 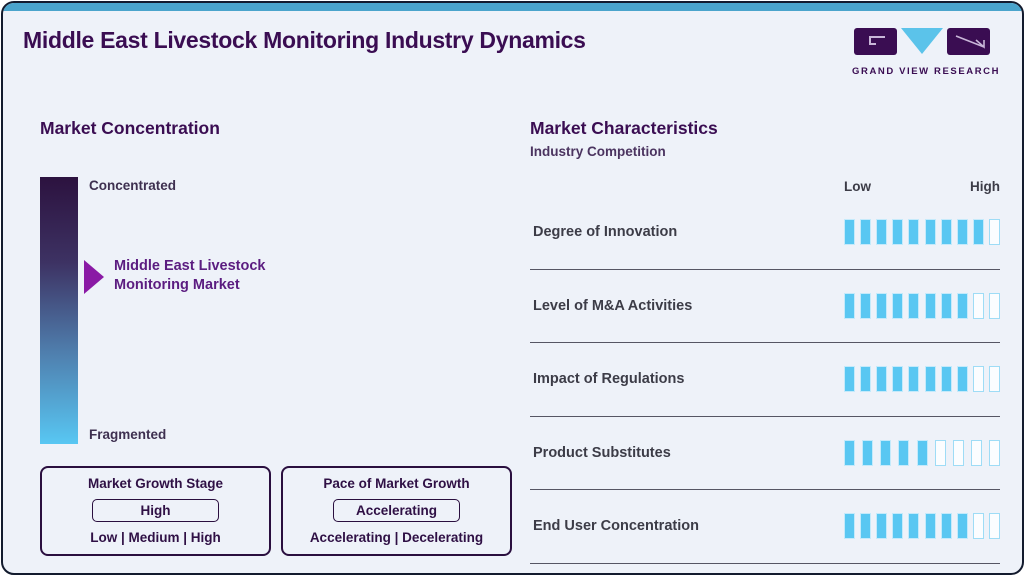 What do you see at coordinates (765, 306) in the screenshot?
I see `characteristic-row: Level of M&A Activities` at bounding box center [765, 306].